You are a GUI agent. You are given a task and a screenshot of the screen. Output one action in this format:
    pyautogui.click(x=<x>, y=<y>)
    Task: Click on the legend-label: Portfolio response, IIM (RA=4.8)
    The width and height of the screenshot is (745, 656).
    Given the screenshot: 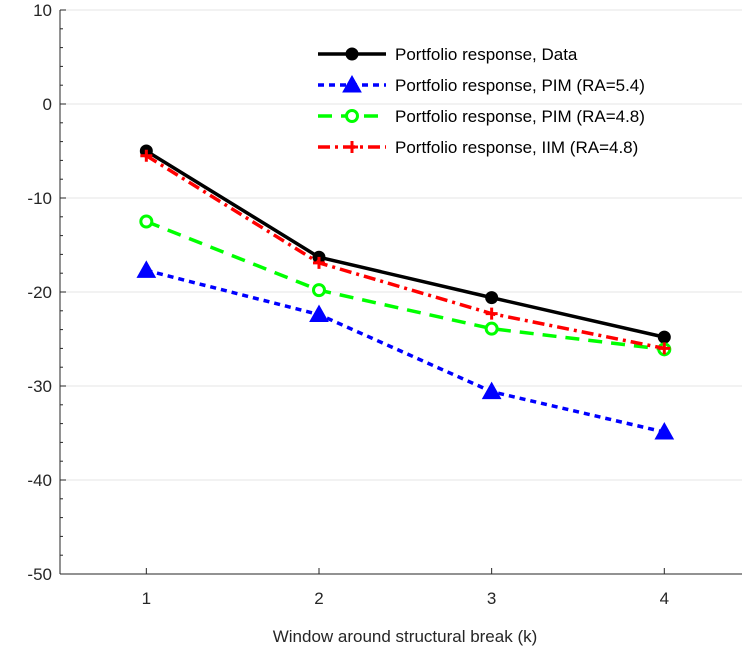 What is the action you would take?
    pyautogui.click(x=516, y=147)
    